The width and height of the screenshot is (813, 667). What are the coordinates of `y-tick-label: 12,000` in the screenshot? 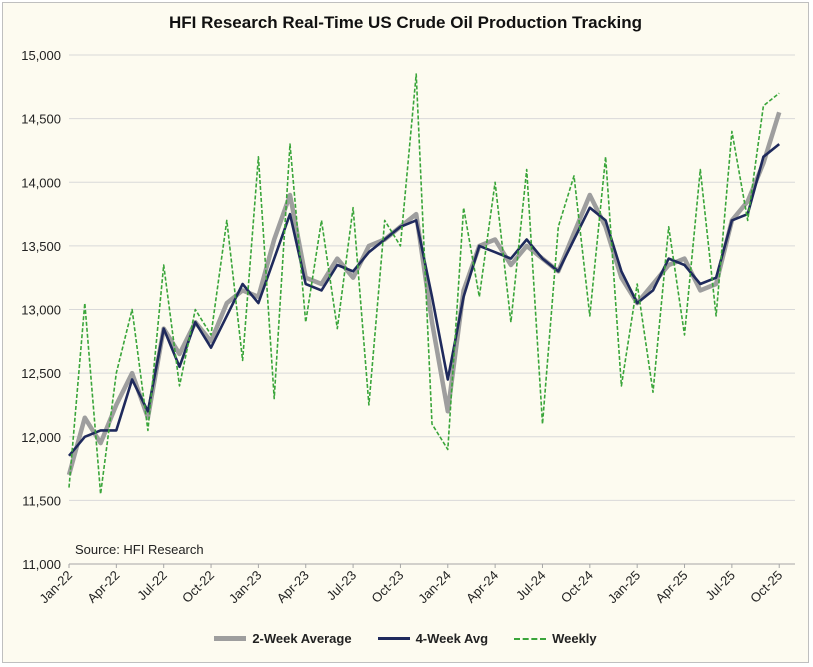 It's located at (41, 437).